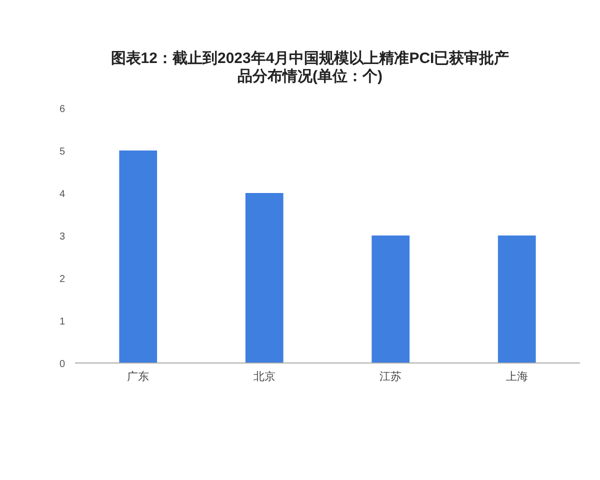 The height and width of the screenshot is (480, 600). What do you see at coordinates (62, 237) in the screenshot?
I see `y-tick-label: 3` at bounding box center [62, 237].